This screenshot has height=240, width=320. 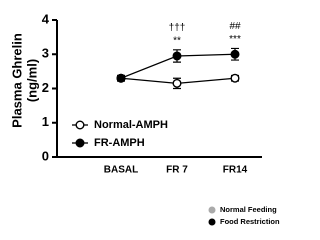 I want to click on group-legend-label: Normal Feeding, so click(x=248, y=209).